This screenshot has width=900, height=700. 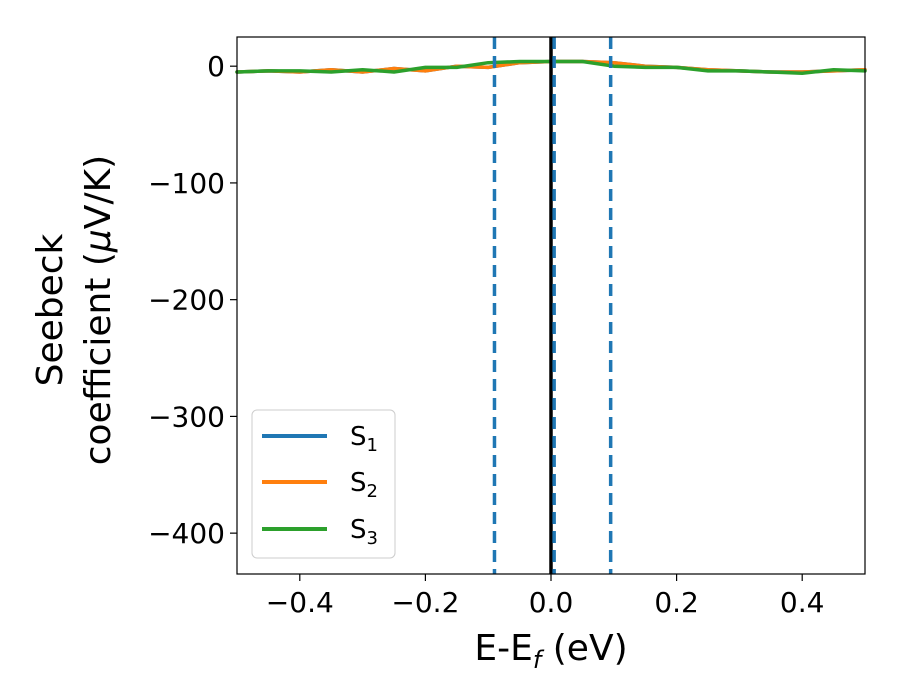 I want to click on x-tick-label: −0.4, so click(x=300, y=602).